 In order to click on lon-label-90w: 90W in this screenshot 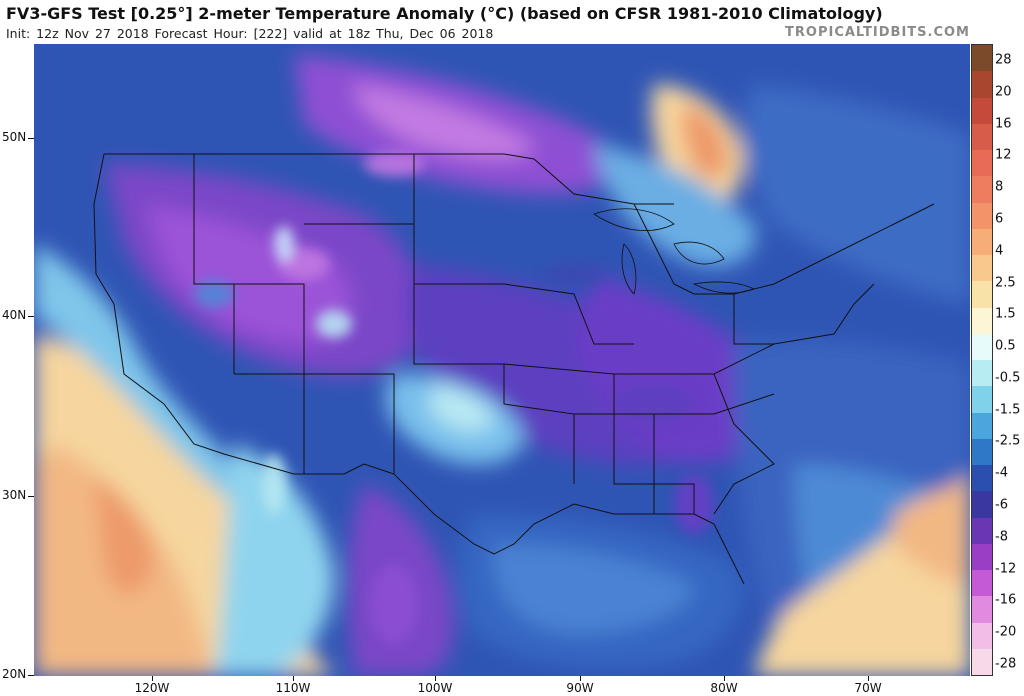, I will do `click(580, 688)`.